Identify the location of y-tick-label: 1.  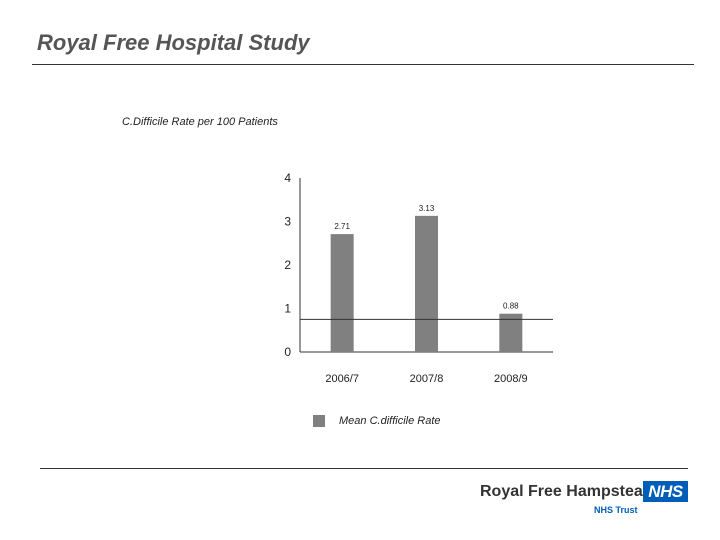
(287, 309).